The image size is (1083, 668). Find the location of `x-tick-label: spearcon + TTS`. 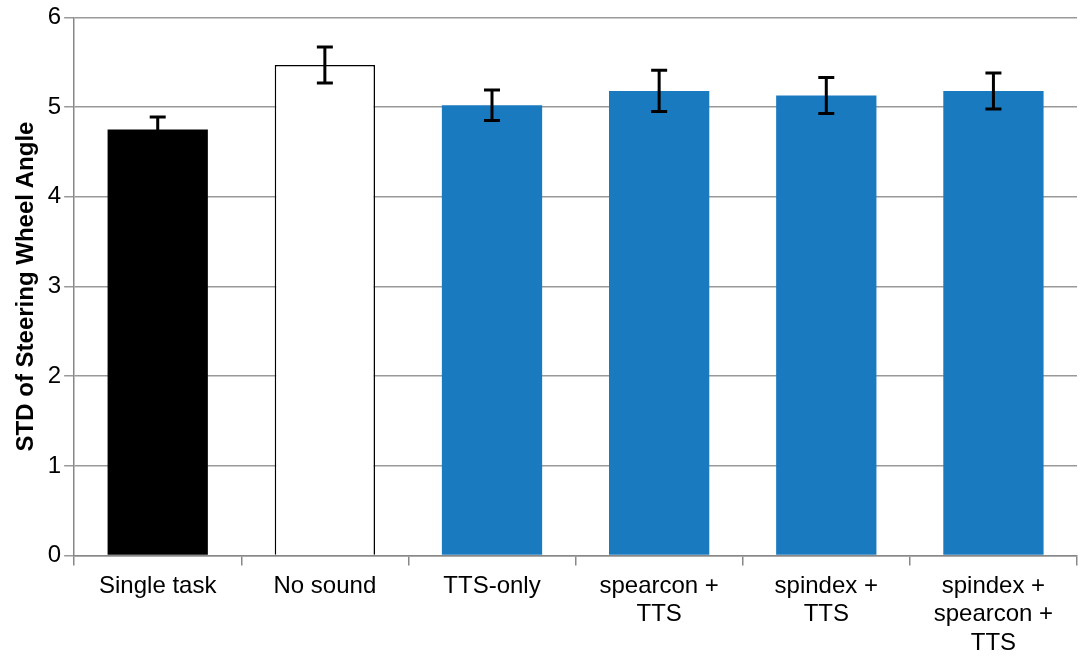

x-tick-label: spearcon + TTS is located at coordinates (659, 598).